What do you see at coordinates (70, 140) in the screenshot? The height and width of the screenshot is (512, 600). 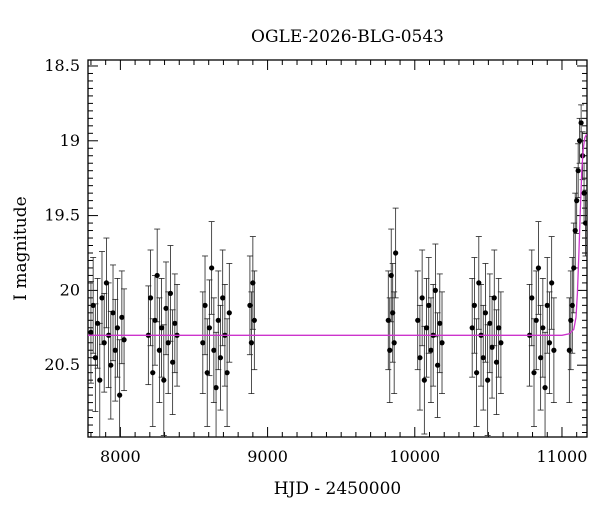 I see `y-tick-label: 19` at bounding box center [70, 140].